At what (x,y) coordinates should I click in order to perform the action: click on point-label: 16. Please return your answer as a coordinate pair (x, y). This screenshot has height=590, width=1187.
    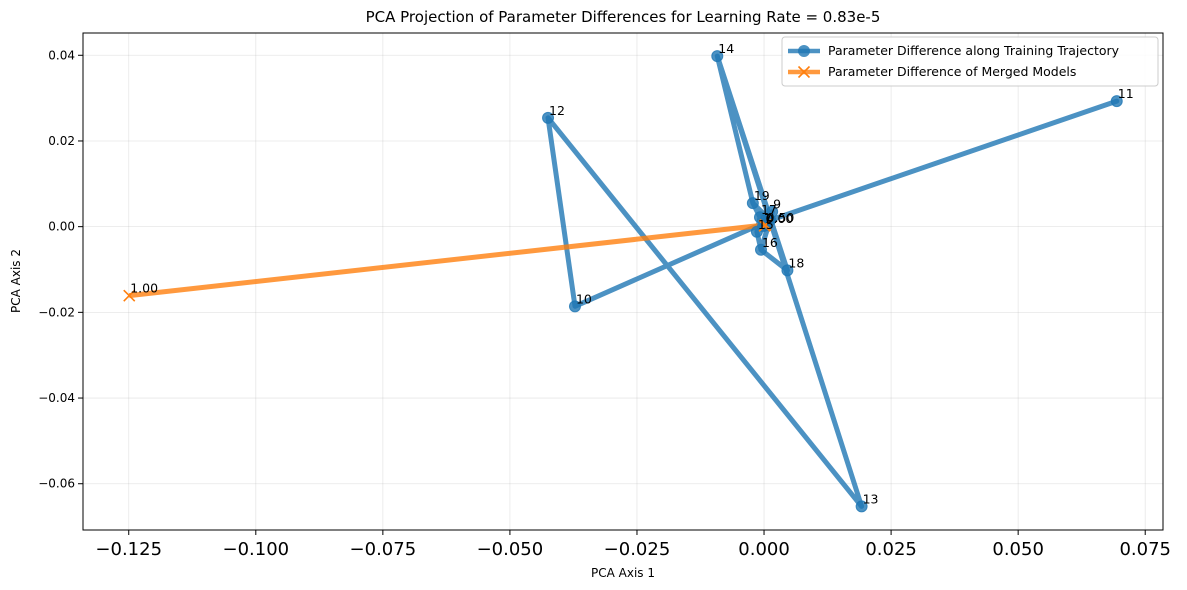
    Looking at the image, I should click on (770, 242).